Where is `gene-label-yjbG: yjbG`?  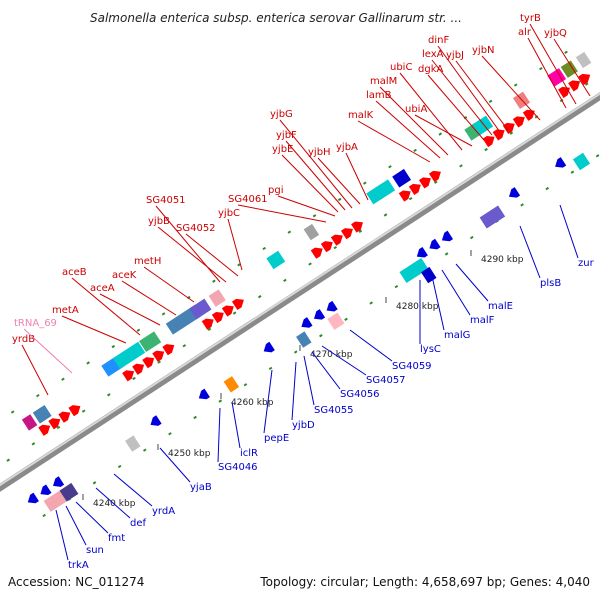 gene-label-yjbG: yjbG is located at coordinates (281, 114).